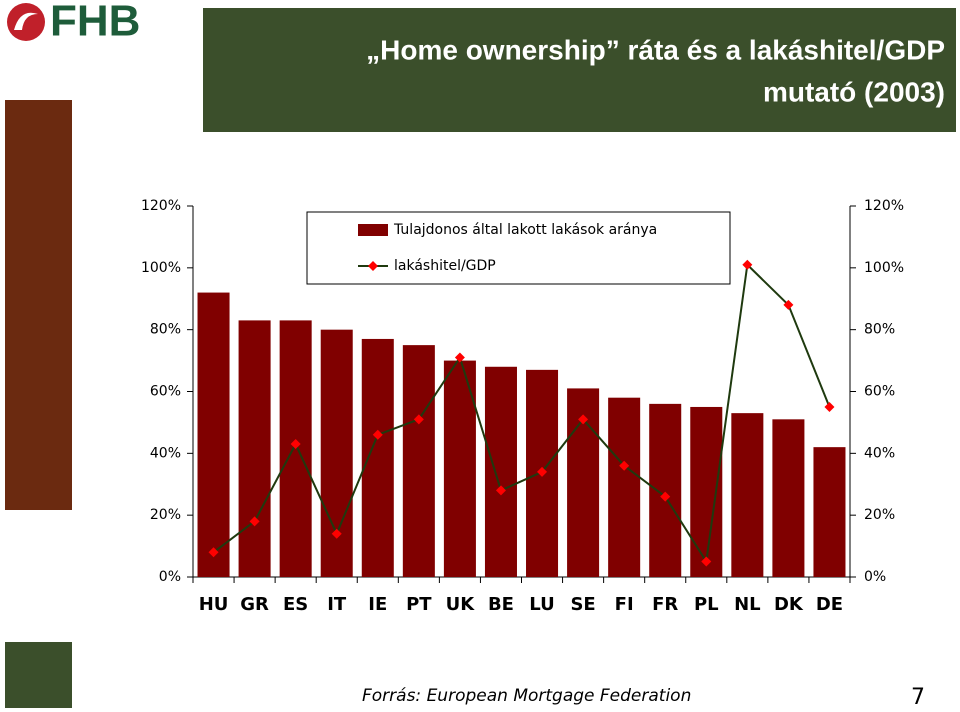  I want to click on y-tick-label: 120%, so click(161, 206).